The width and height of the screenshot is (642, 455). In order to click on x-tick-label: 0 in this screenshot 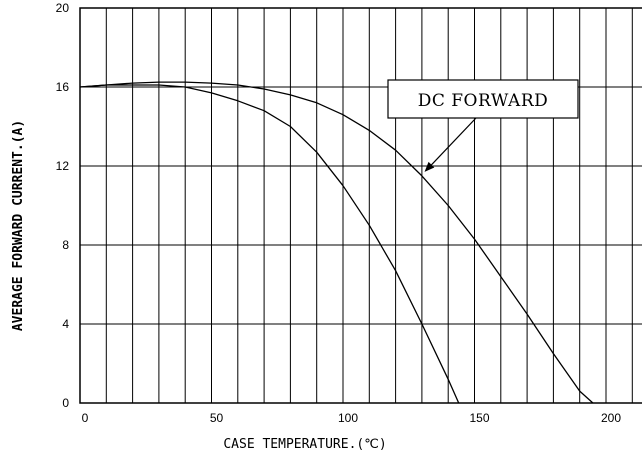, I will do `click(85, 418)`.